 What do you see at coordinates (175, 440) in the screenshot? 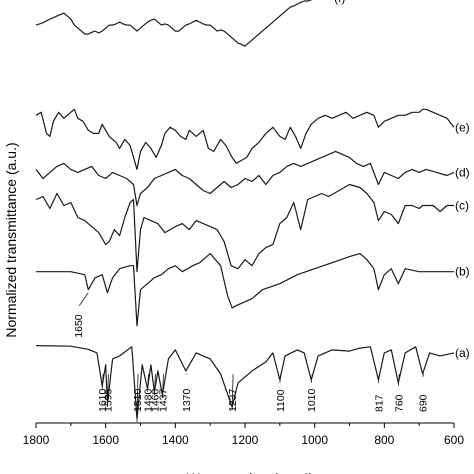
I see `x-tick-label: 1400` at bounding box center [175, 440].